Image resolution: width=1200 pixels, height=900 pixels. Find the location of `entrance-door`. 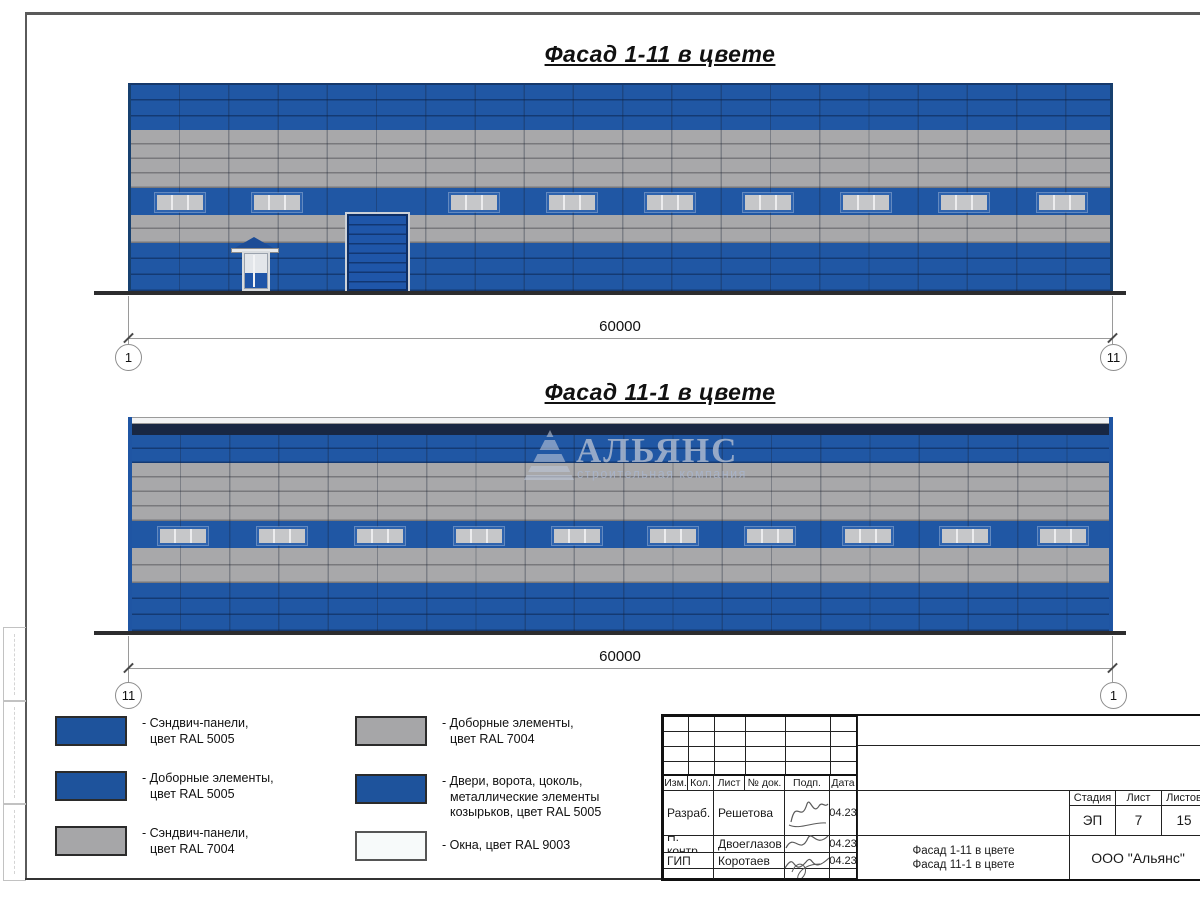

entrance-door is located at coordinates (256, 271).